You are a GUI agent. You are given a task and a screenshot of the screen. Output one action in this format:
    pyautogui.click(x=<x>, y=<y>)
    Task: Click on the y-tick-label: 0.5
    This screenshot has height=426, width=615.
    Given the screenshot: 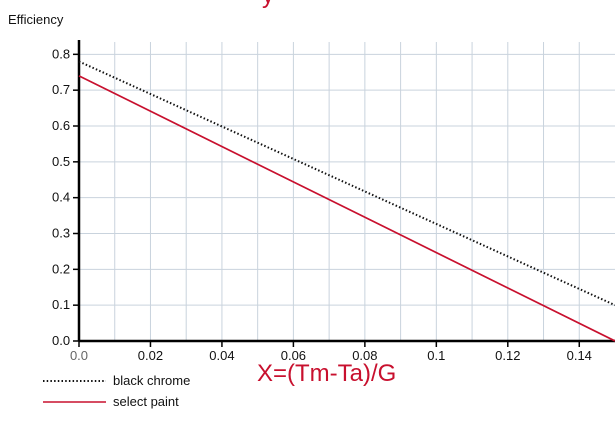 What is the action you would take?
    pyautogui.click(x=61, y=161)
    